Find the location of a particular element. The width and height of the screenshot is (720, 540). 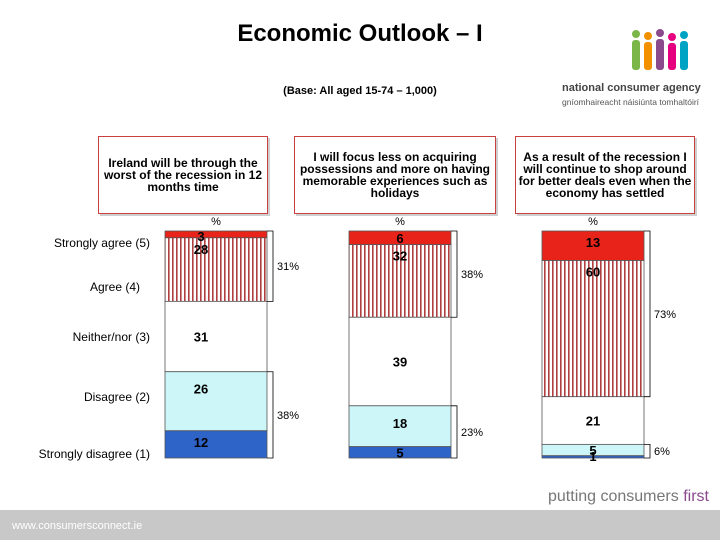

bar-2-strongly-agree-value: 6 is located at coordinates (399, 238).